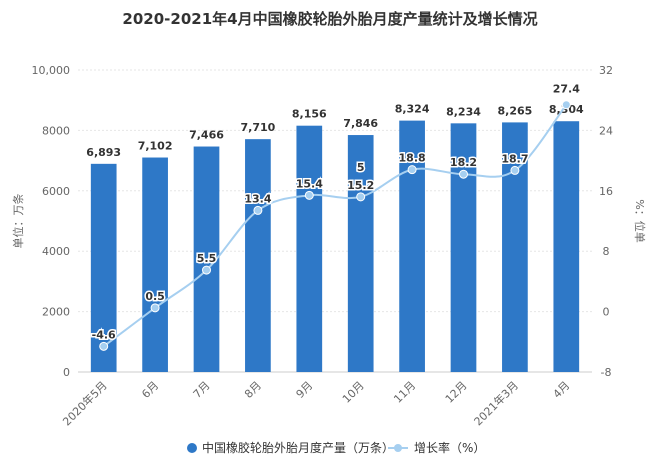 The height and width of the screenshot is (470, 660). Describe the element at coordinates (496, 403) in the screenshot. I see `x-tick-label: 2021年3月` at that location.